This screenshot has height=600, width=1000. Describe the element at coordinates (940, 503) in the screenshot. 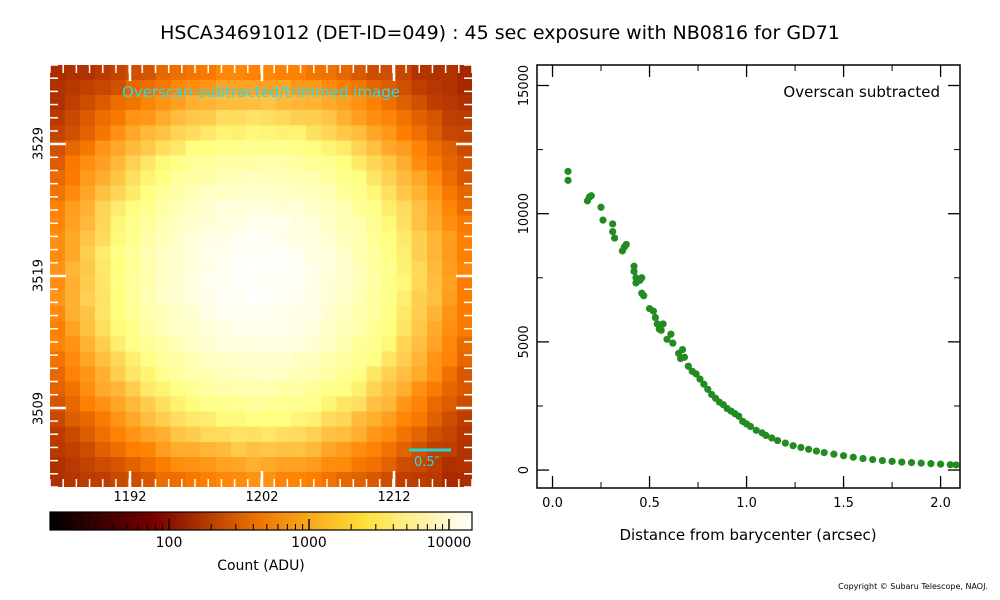

I see `x-tick-label: 2.0` at that location.